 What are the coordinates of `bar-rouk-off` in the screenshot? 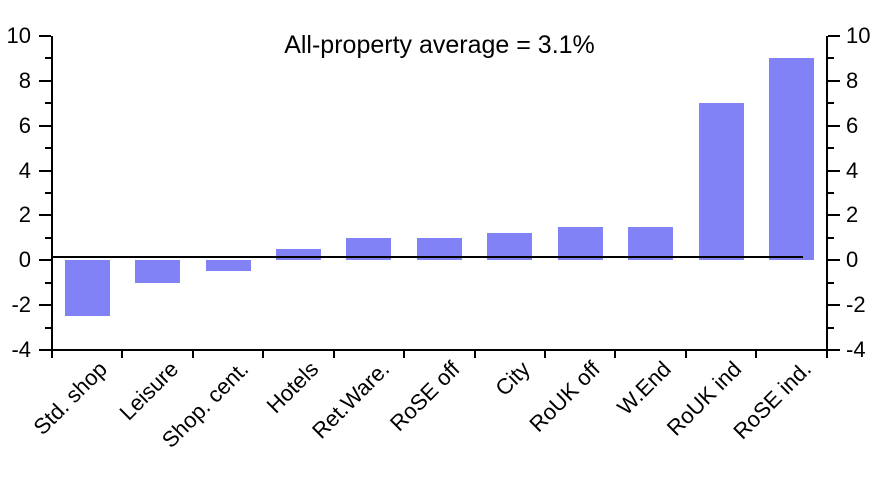 It's located at (580, 243).